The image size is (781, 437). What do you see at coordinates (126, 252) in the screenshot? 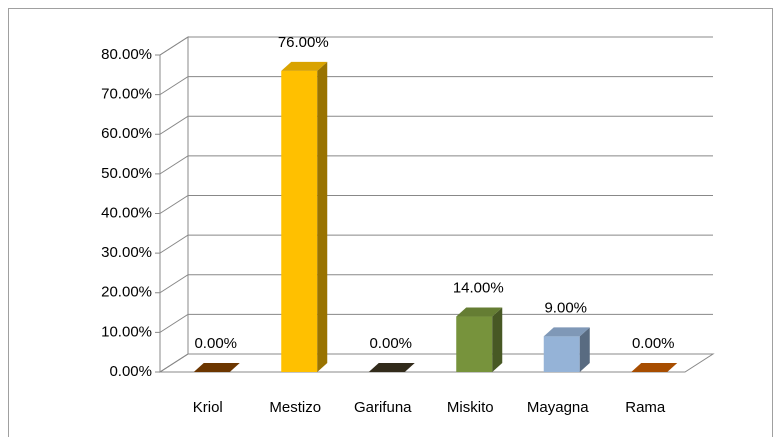
I see `y-tick-label: 30.00%` at bounding box center [126, 252].